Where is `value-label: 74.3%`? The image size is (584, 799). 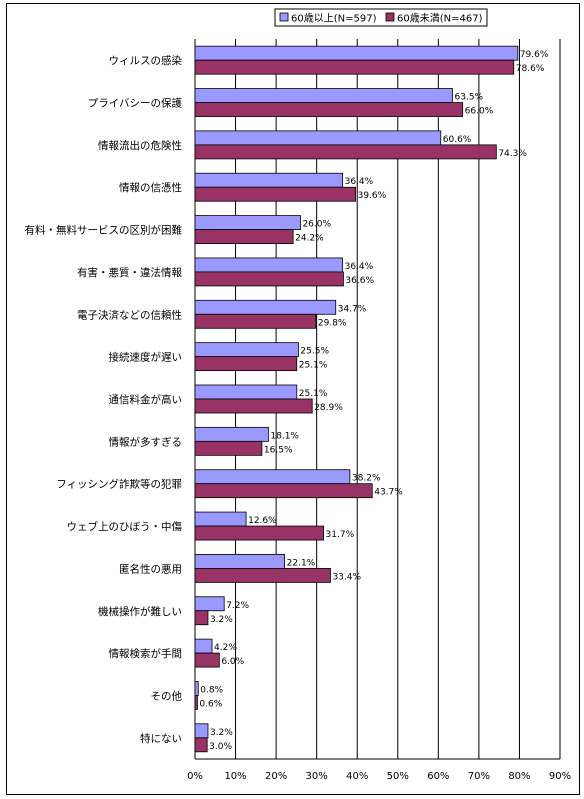 value-label: 74.3% is located at coordinates (512, 154).